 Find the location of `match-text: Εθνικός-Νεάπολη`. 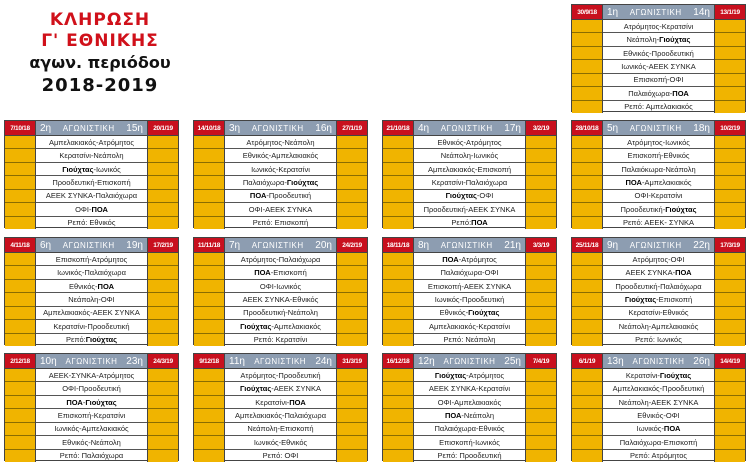

match-text: Εθνικός-Νεάπολη is located at coordinates (91, 442).